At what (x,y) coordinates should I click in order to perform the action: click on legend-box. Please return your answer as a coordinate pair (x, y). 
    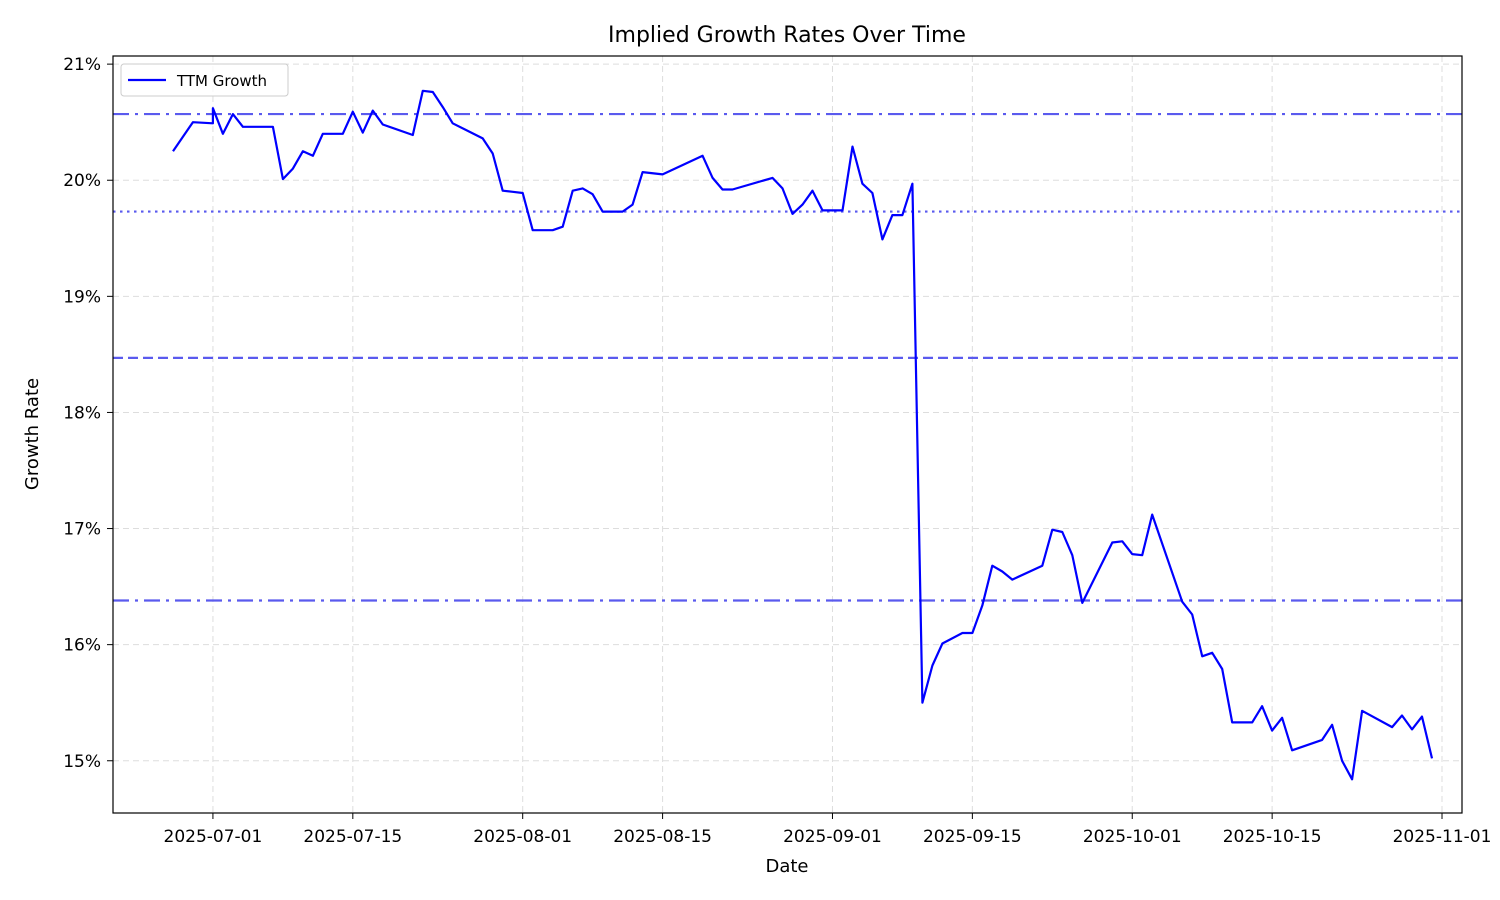
    Looking at the image, I should click on (204, 80).